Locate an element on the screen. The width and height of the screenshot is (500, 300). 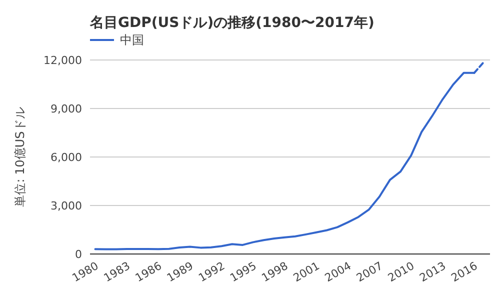
y-tick-label: 3,000 is located at coordinates (66, 206).